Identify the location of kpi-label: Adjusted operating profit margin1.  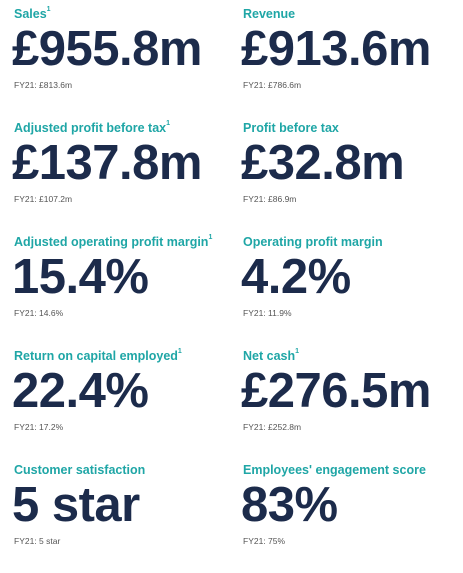
(113, 241).